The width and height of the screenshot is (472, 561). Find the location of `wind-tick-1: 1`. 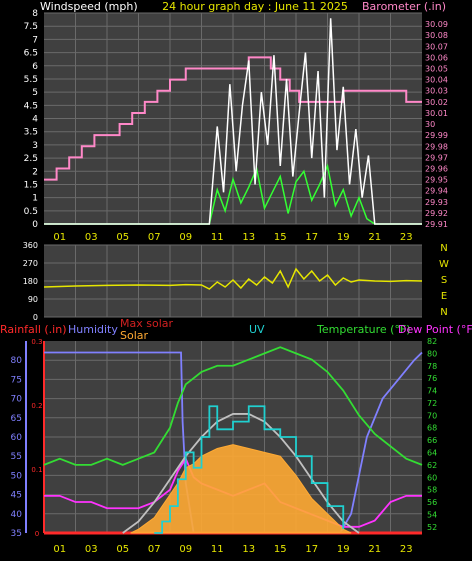

wind-tick-1: 1 is located at coordinates (35, 199).